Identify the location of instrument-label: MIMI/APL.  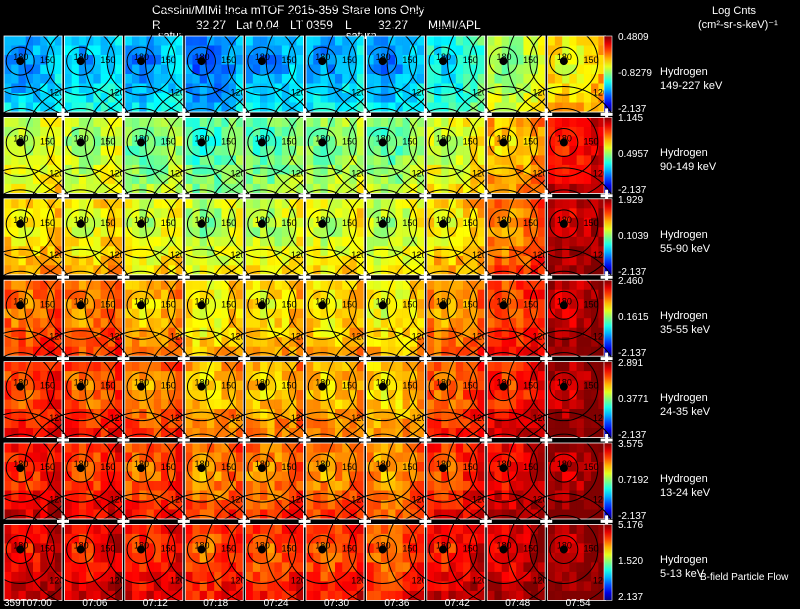
(454, 25).